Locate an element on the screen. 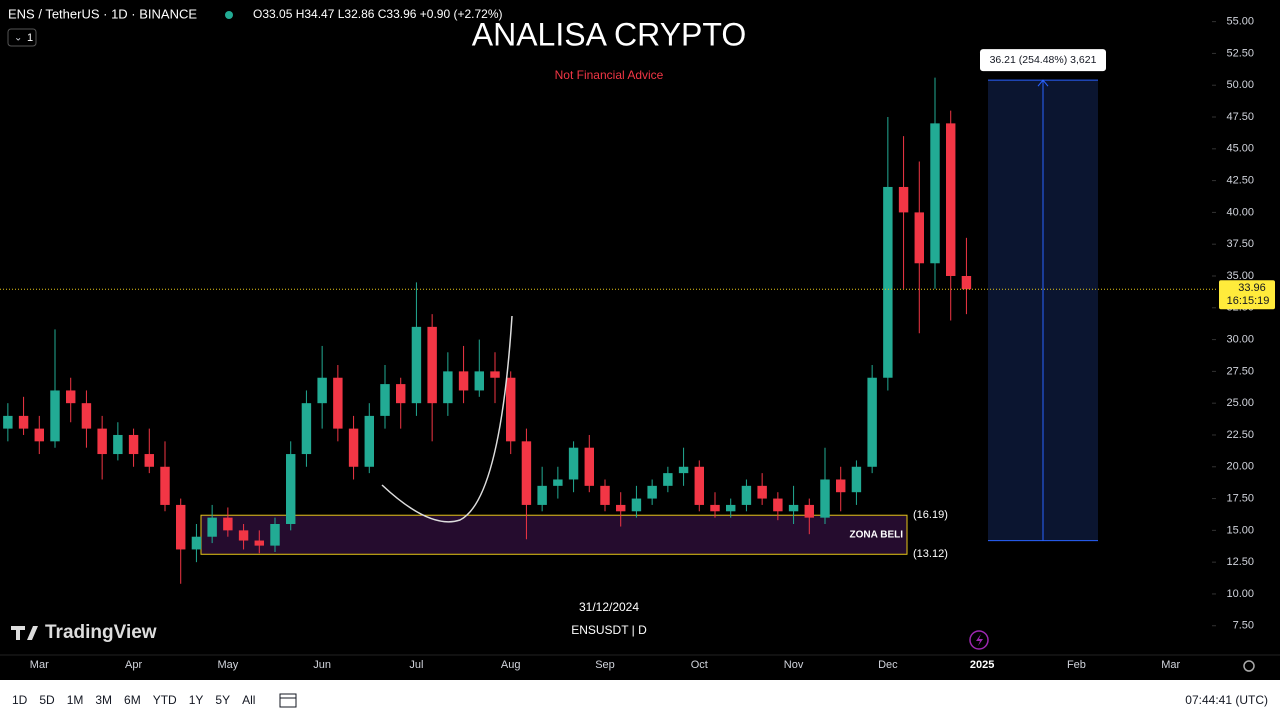  zone-low-label: (13.12) is located at coordinates (930, 554).